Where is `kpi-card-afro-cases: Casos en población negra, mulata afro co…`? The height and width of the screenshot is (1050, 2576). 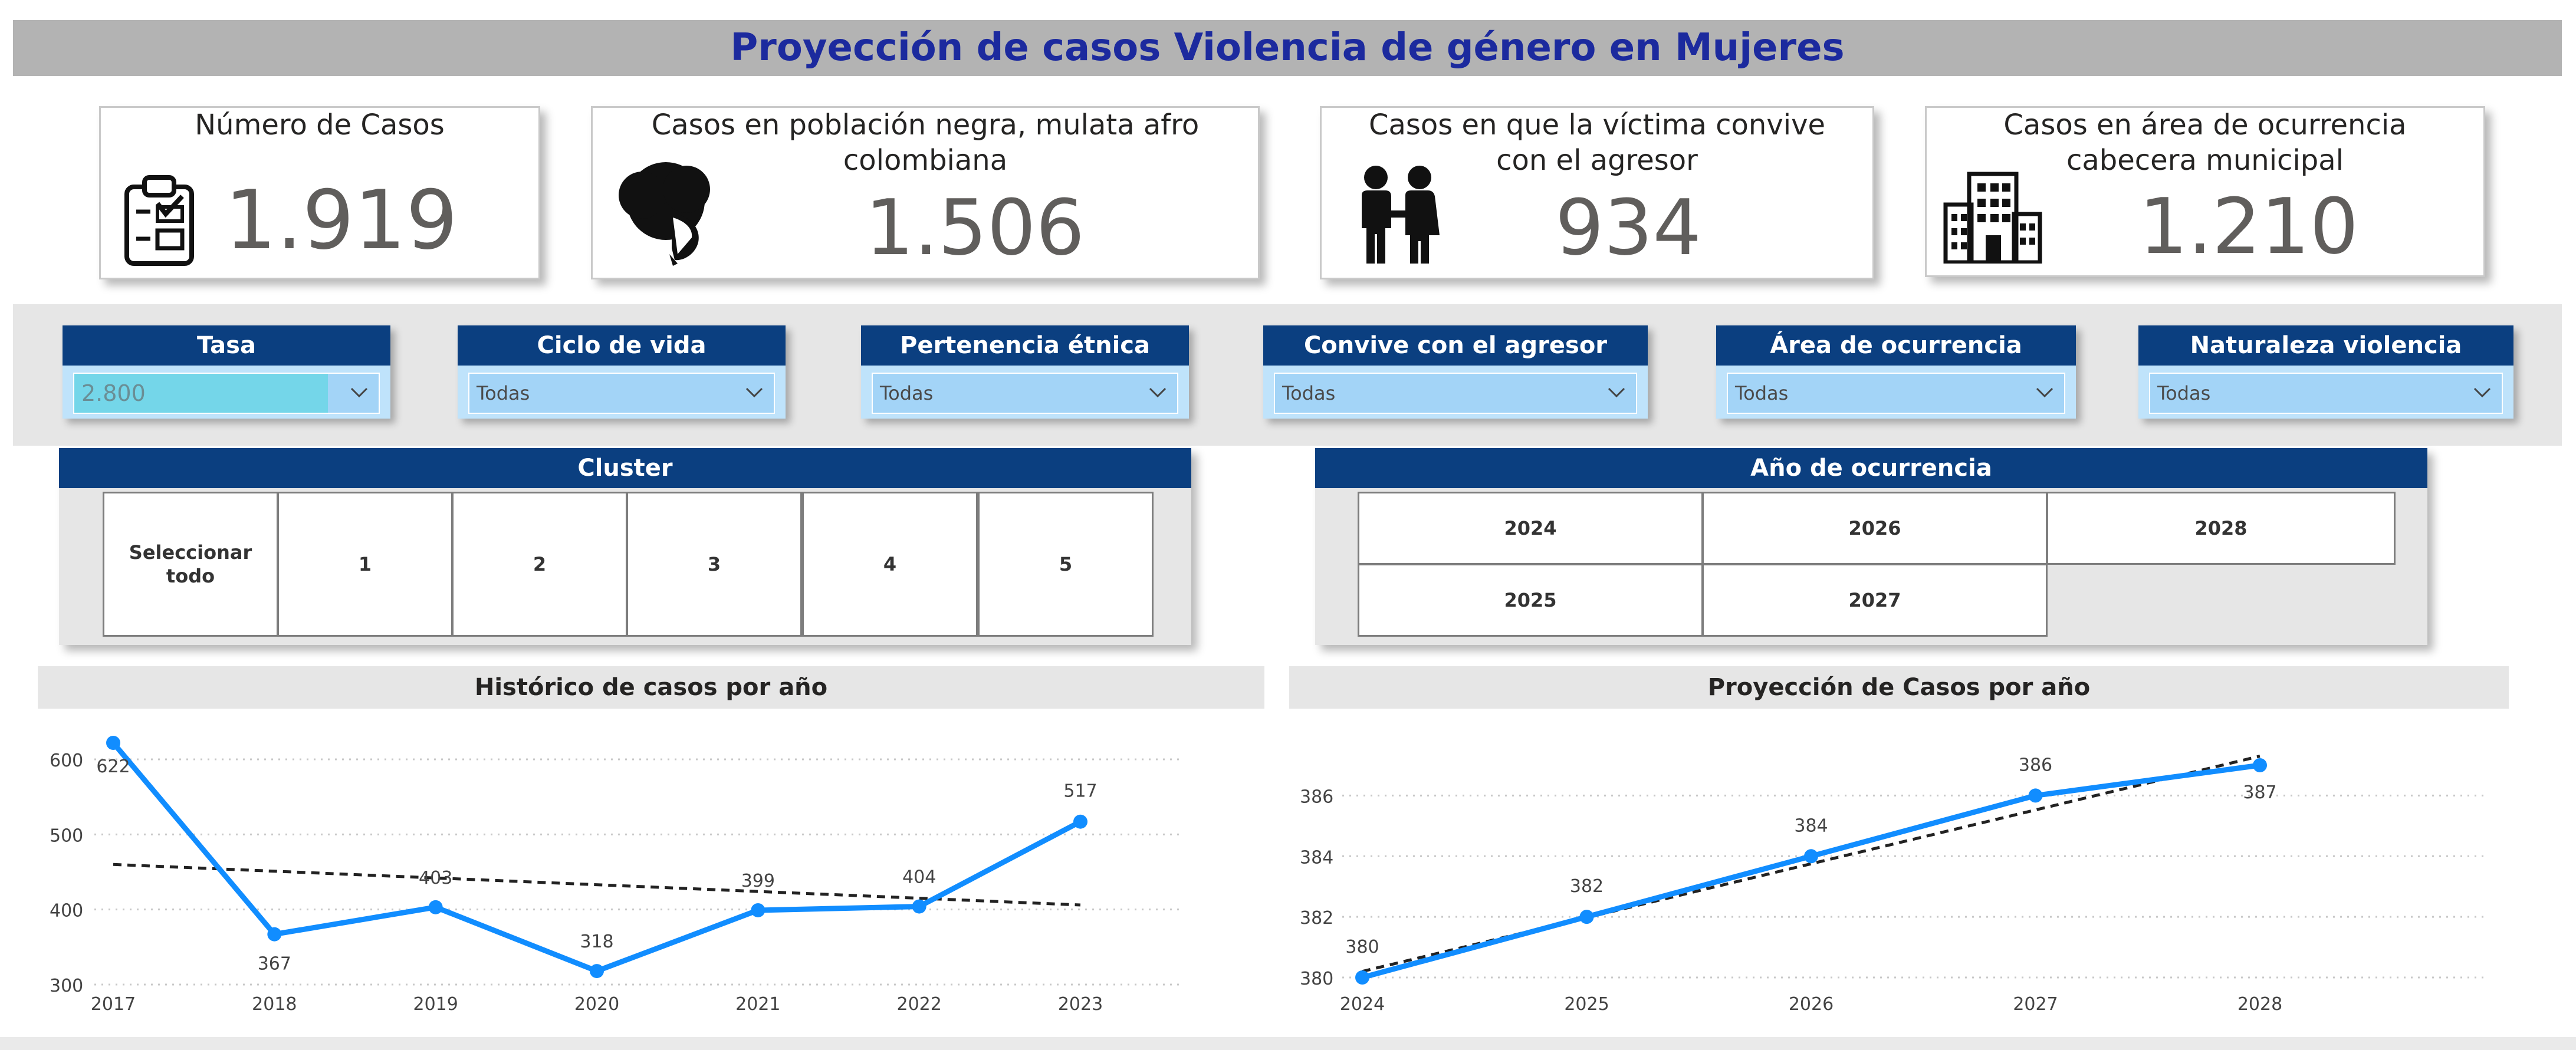
kpi-card-afro-cases: Casos en población negra, mulata afro co… is located at coordinates (925, 192).